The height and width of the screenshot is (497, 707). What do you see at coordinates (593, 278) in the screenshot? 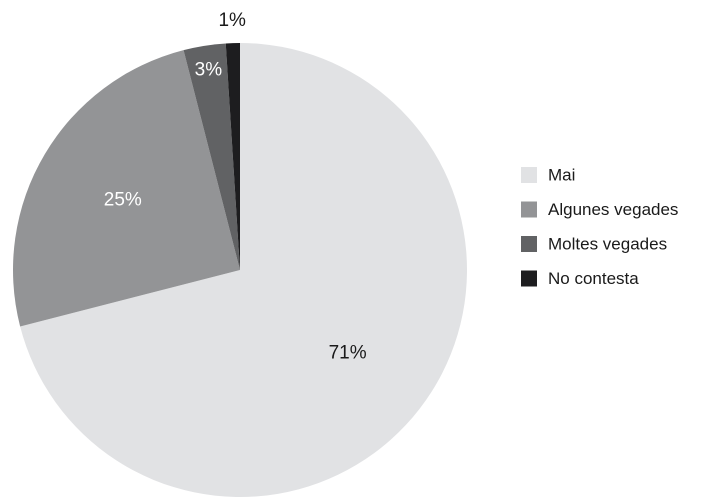
I see `legend-label: No contesta` at bounding box center [593, 278].